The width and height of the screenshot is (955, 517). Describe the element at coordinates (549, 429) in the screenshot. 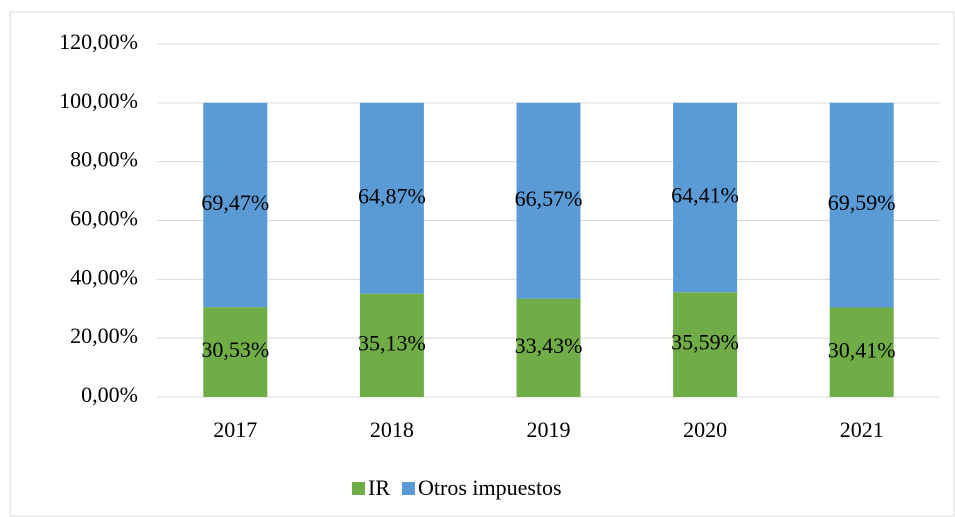

I see `x-tick-label: 2019` at that location.